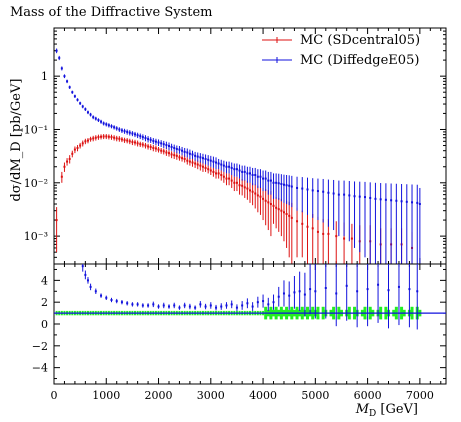  Describe the element at coordinates (44, 324) in the screenshot. I see `y-tick-label-ratio: 0` at that location.